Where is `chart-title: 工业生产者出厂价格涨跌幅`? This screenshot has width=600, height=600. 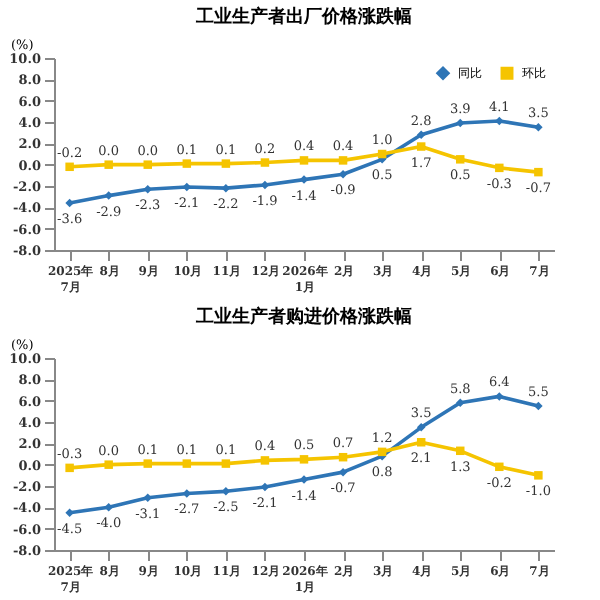
chart-title: 工业生产者出厂价格涨跌幅 is located at coordinates (303, 17).